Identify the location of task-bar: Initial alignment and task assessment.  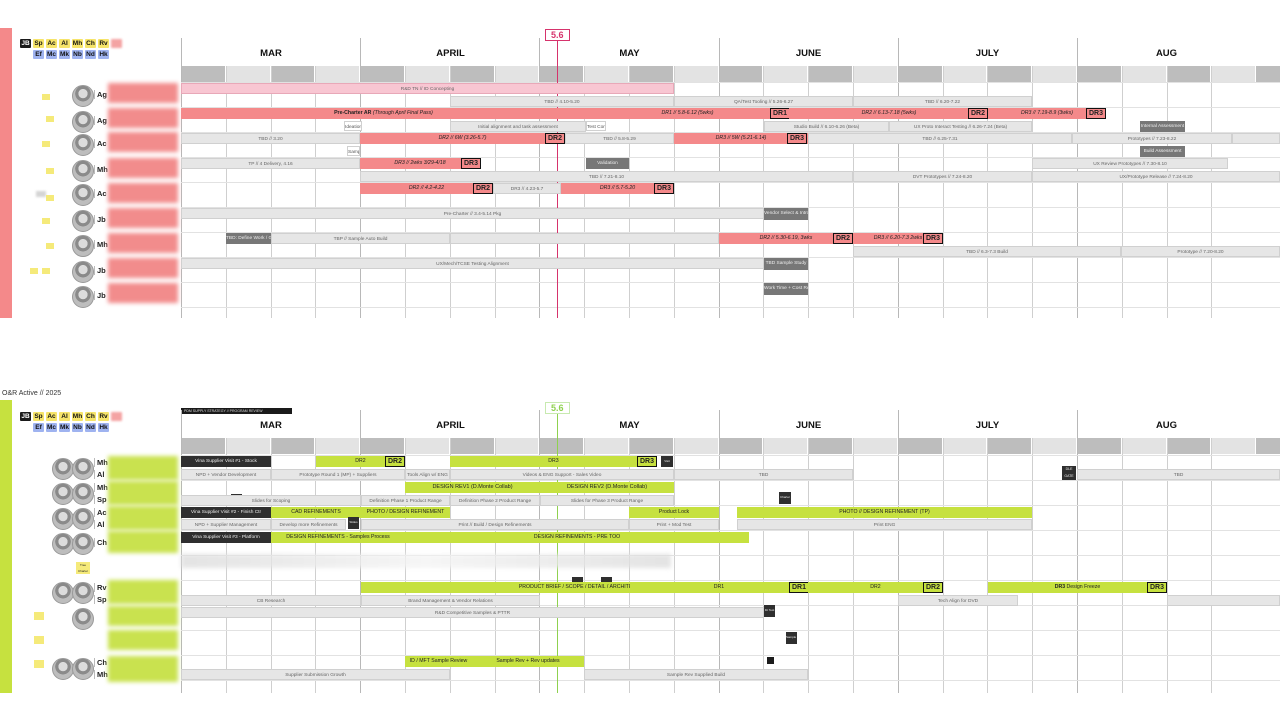
(518, 126).